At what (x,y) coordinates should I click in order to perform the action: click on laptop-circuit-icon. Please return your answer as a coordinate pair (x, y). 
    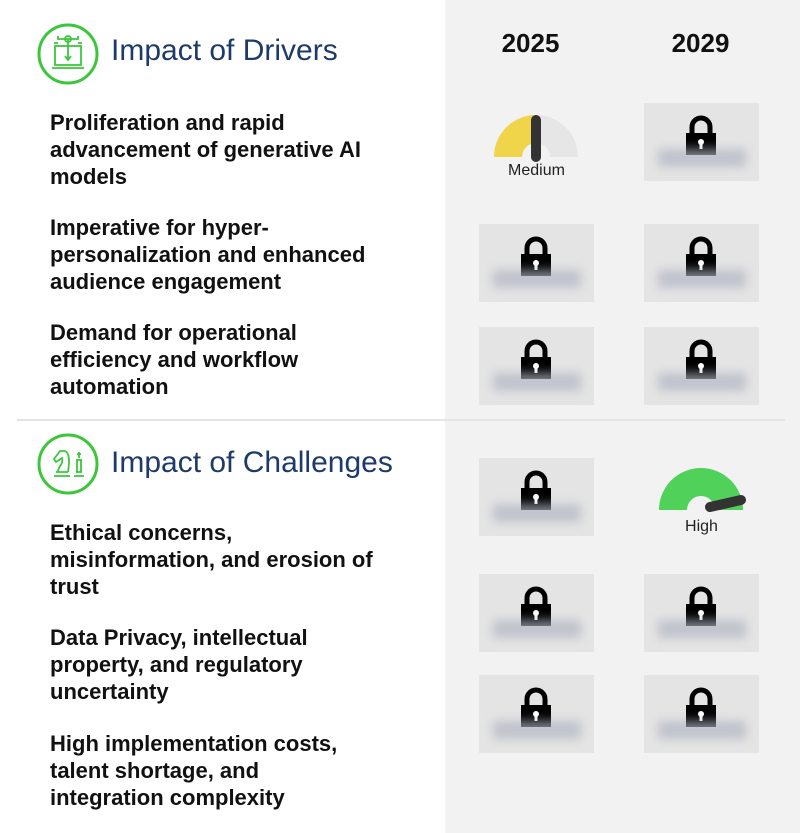
    Looking at the image, I should click on (68, 54).